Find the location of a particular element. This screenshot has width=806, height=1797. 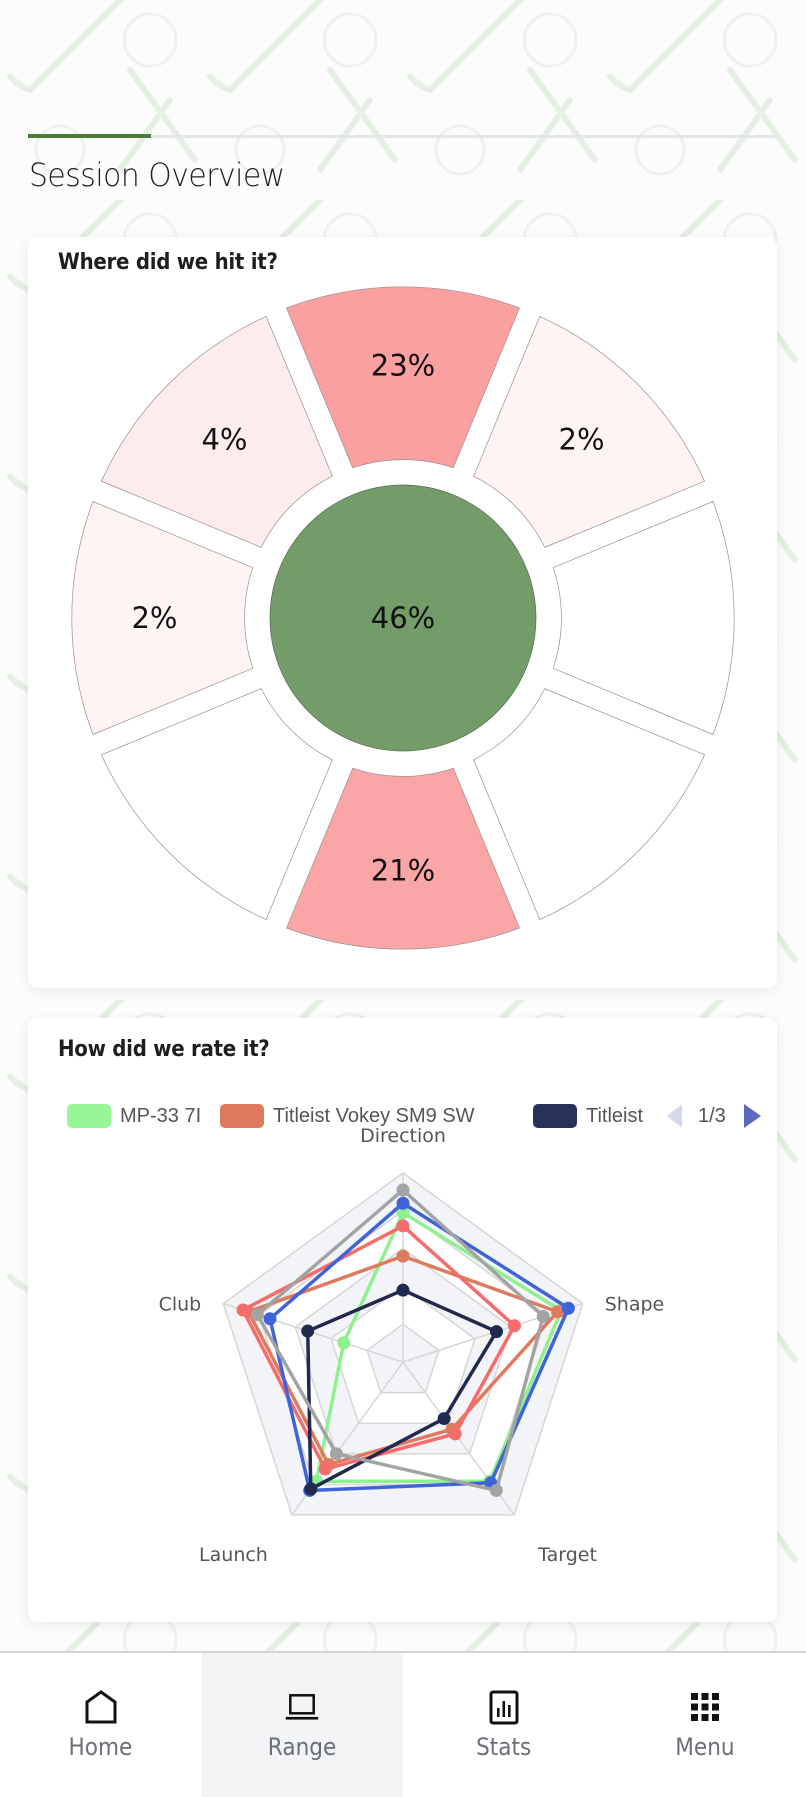

nav-item-menu: Menu is located at coordinates (705, 1725).